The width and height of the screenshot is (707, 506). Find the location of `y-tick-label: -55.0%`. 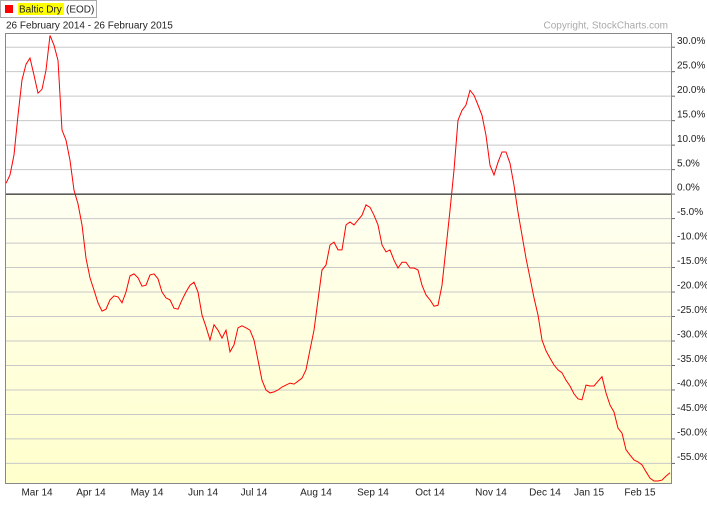

y-tick-label: -55.0% is located at coordinates (692, 457).